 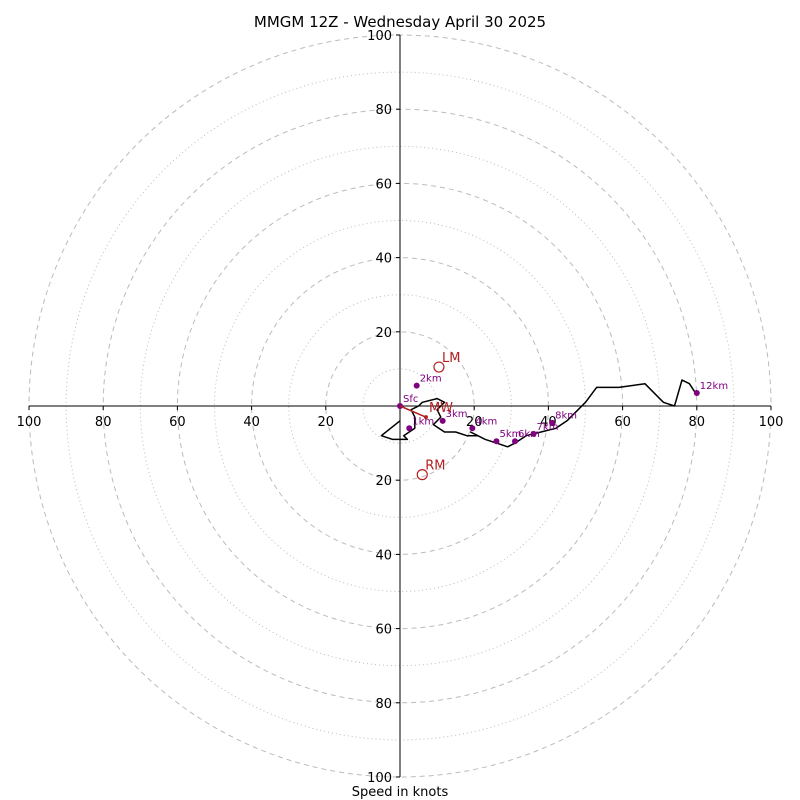 I want to click on storm-motion-label: RM, so click(x=435, y=466).